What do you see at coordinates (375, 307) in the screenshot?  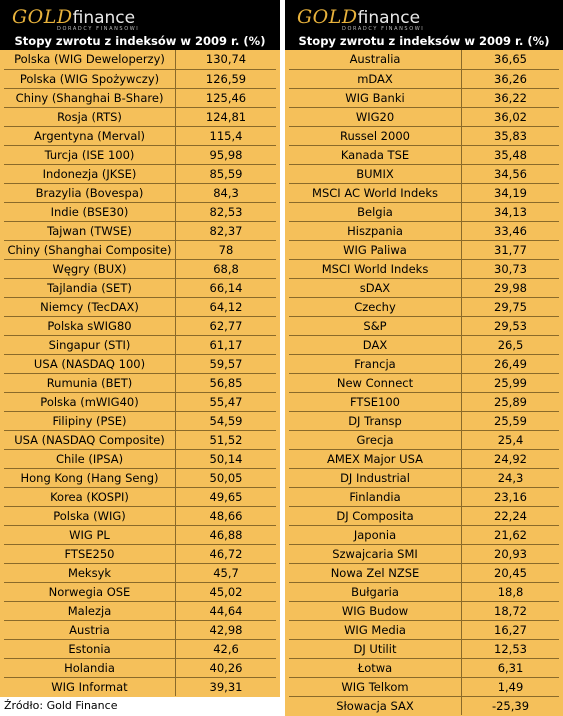 I see `index-name-cell: Czechy` at bounding box center [375, 307].